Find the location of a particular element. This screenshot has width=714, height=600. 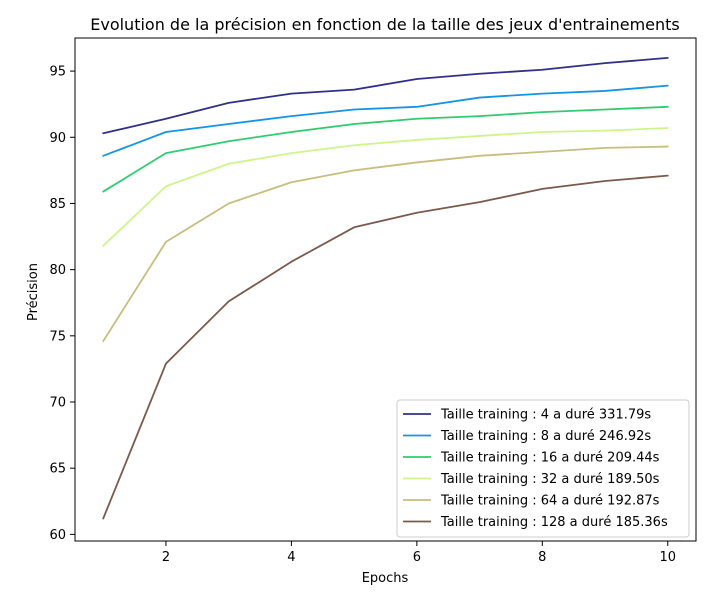

x-axis-label: Epochs is located at coordinates (385, 578).